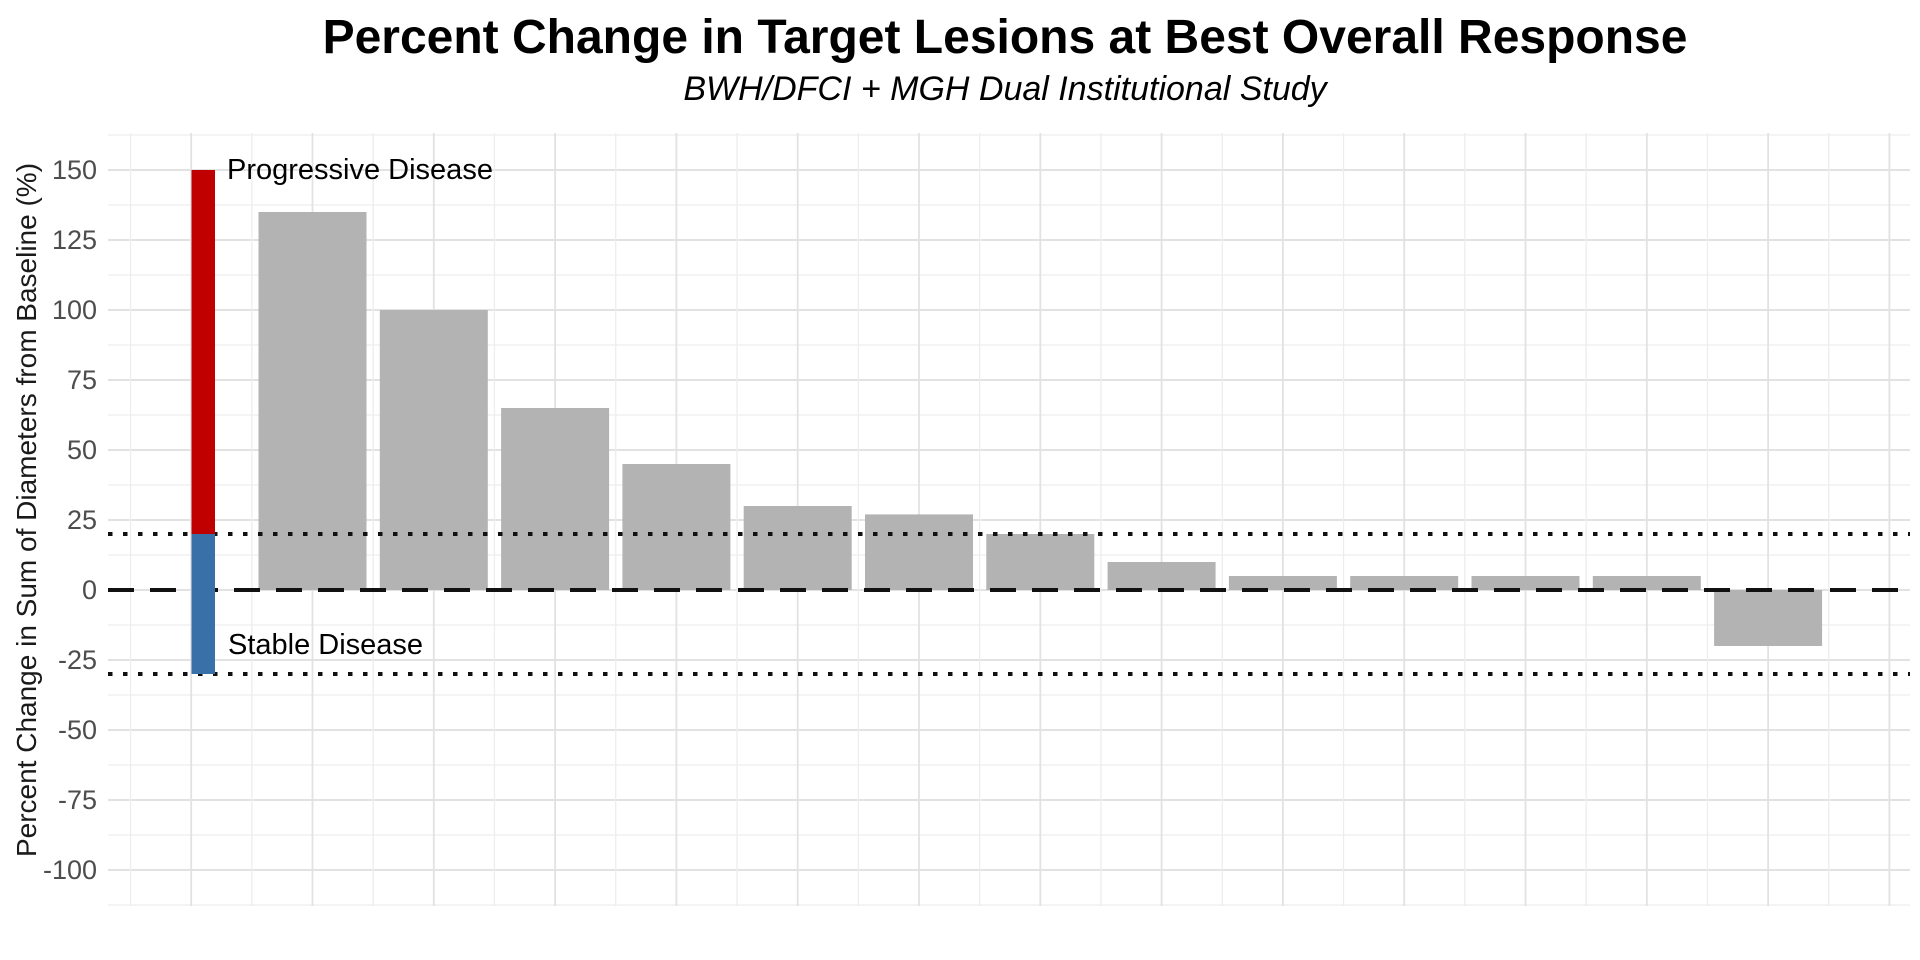  Describe the element at coordinates (82, 520) in the screenshot. I see `y-tick-label: 25` at that location.